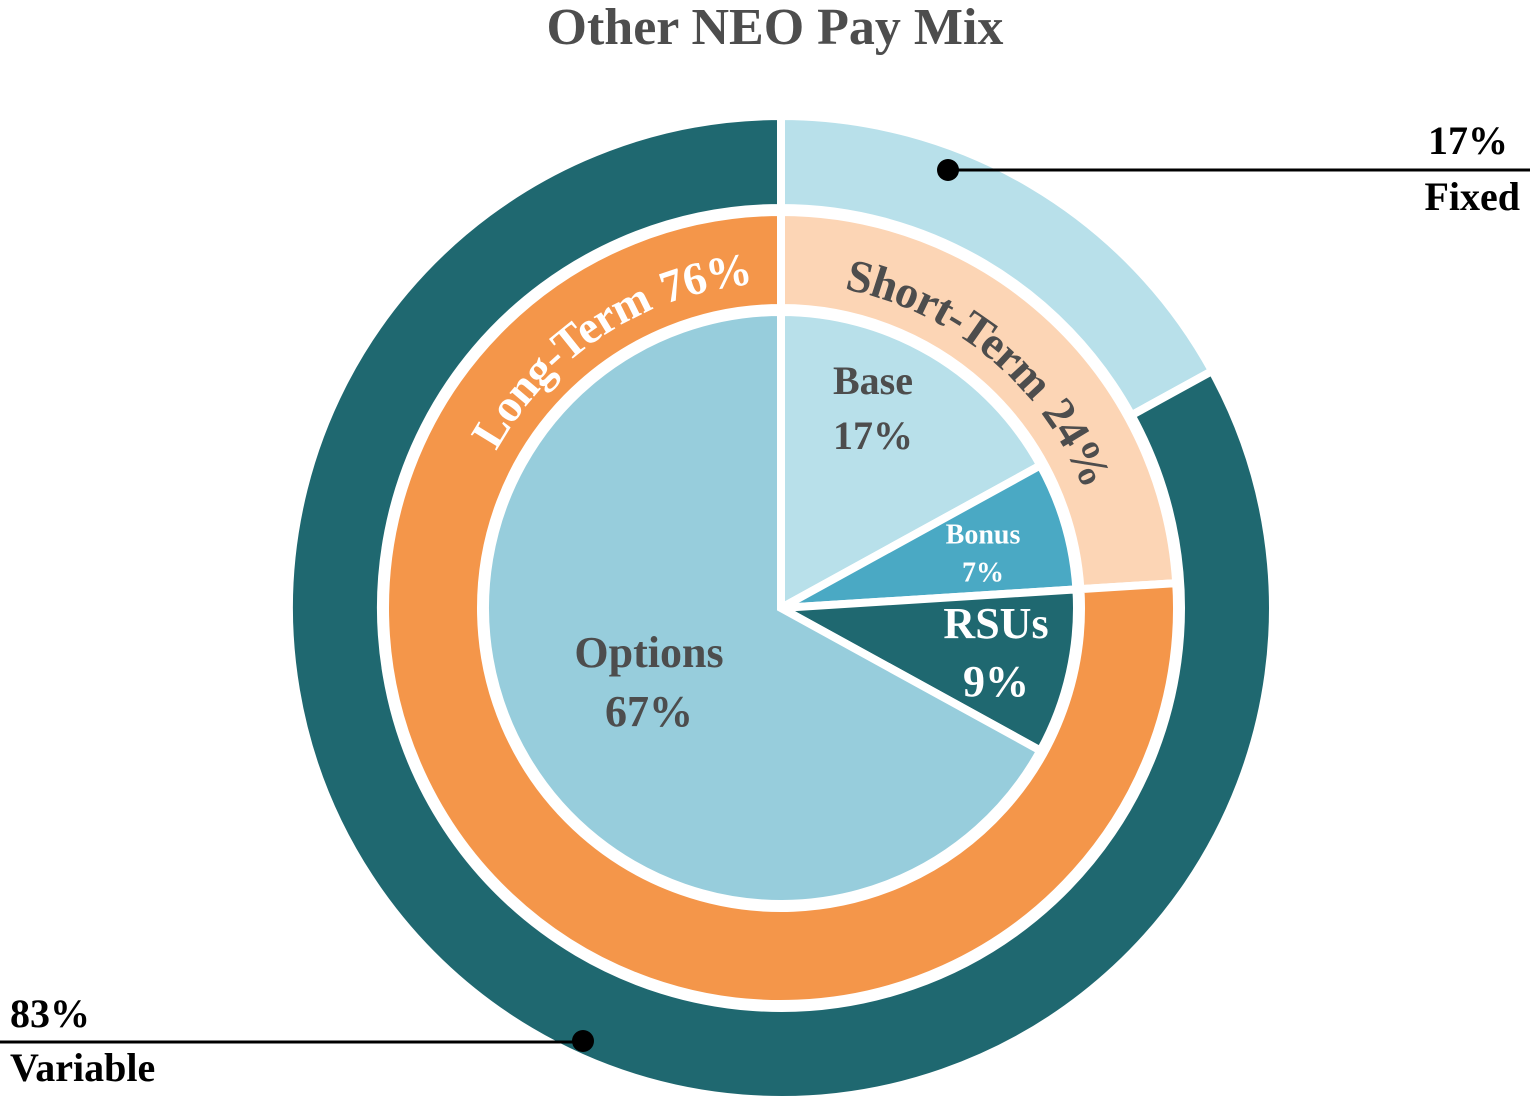 The height and width of the screenshot is (1110, 1530). Describe the element at coordinates (1472, 196) in the screenshot. I see `segment-label: Fixed` at that location.